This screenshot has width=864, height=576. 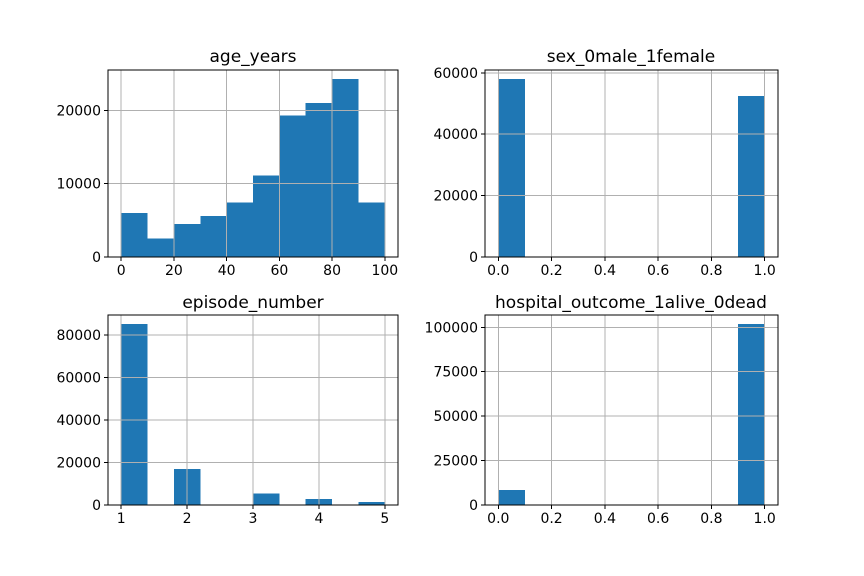 What do you see at coordinates (187, 519) in the screenshot?
I see `x-tick-label: 2` at bounding box center [187, 519].